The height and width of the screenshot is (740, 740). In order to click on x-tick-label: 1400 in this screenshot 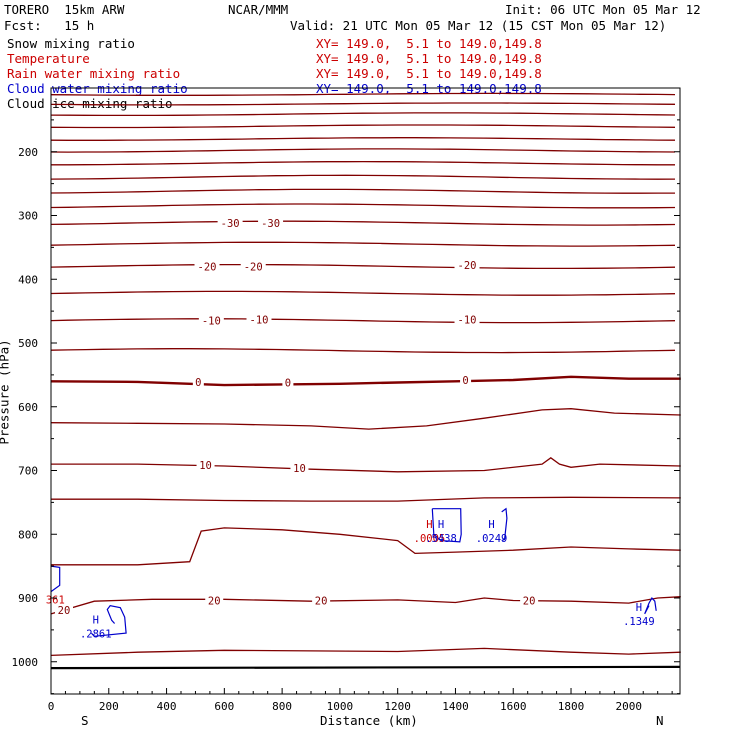, I will do `click(455, 706)`.